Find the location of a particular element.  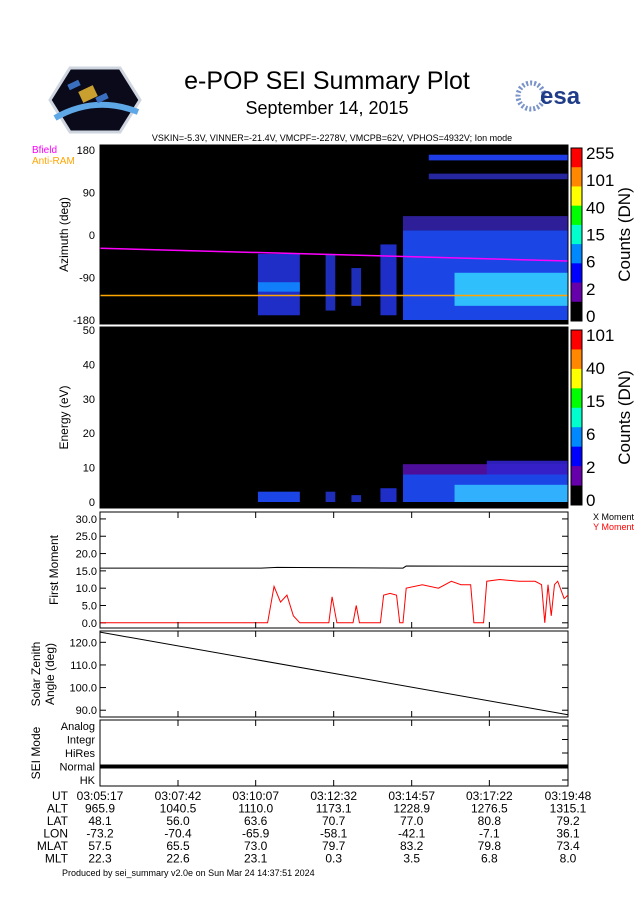

table-cell: 1276.5 is located at coordinates (489, 809).